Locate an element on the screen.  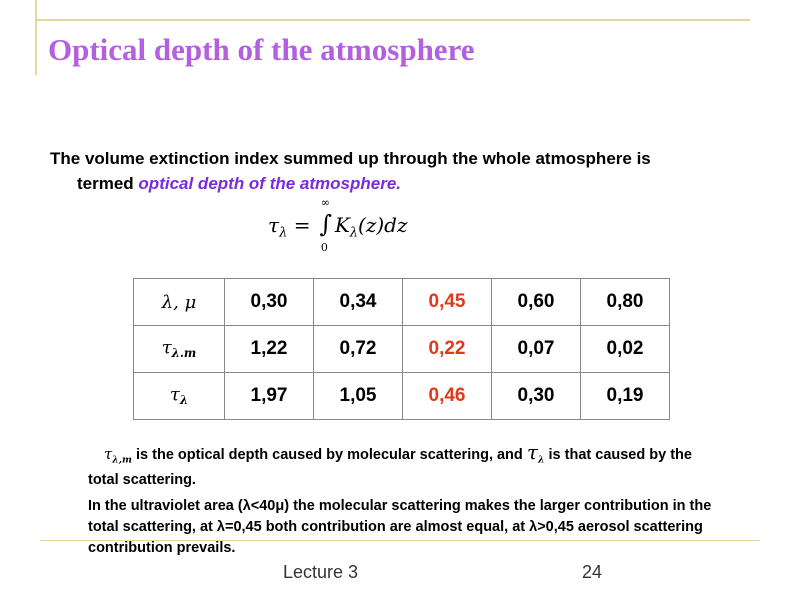
note-text: is that caused by the total scattering. is located at coordinates (390, 468).